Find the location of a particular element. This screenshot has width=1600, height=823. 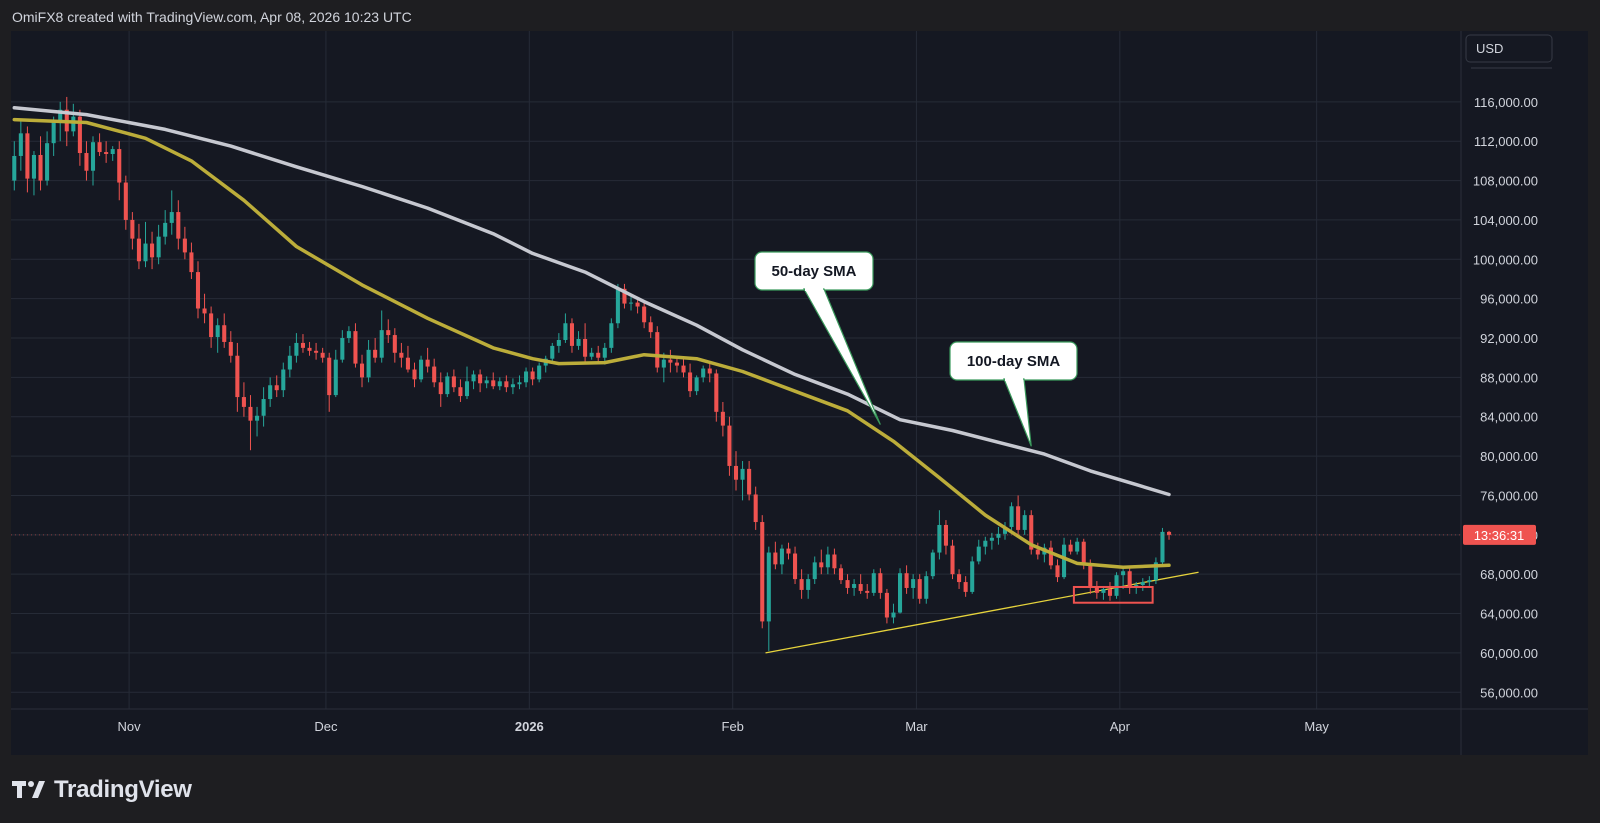

y-tick-label: 84,000.00 is located at coordinates (1509, 417).